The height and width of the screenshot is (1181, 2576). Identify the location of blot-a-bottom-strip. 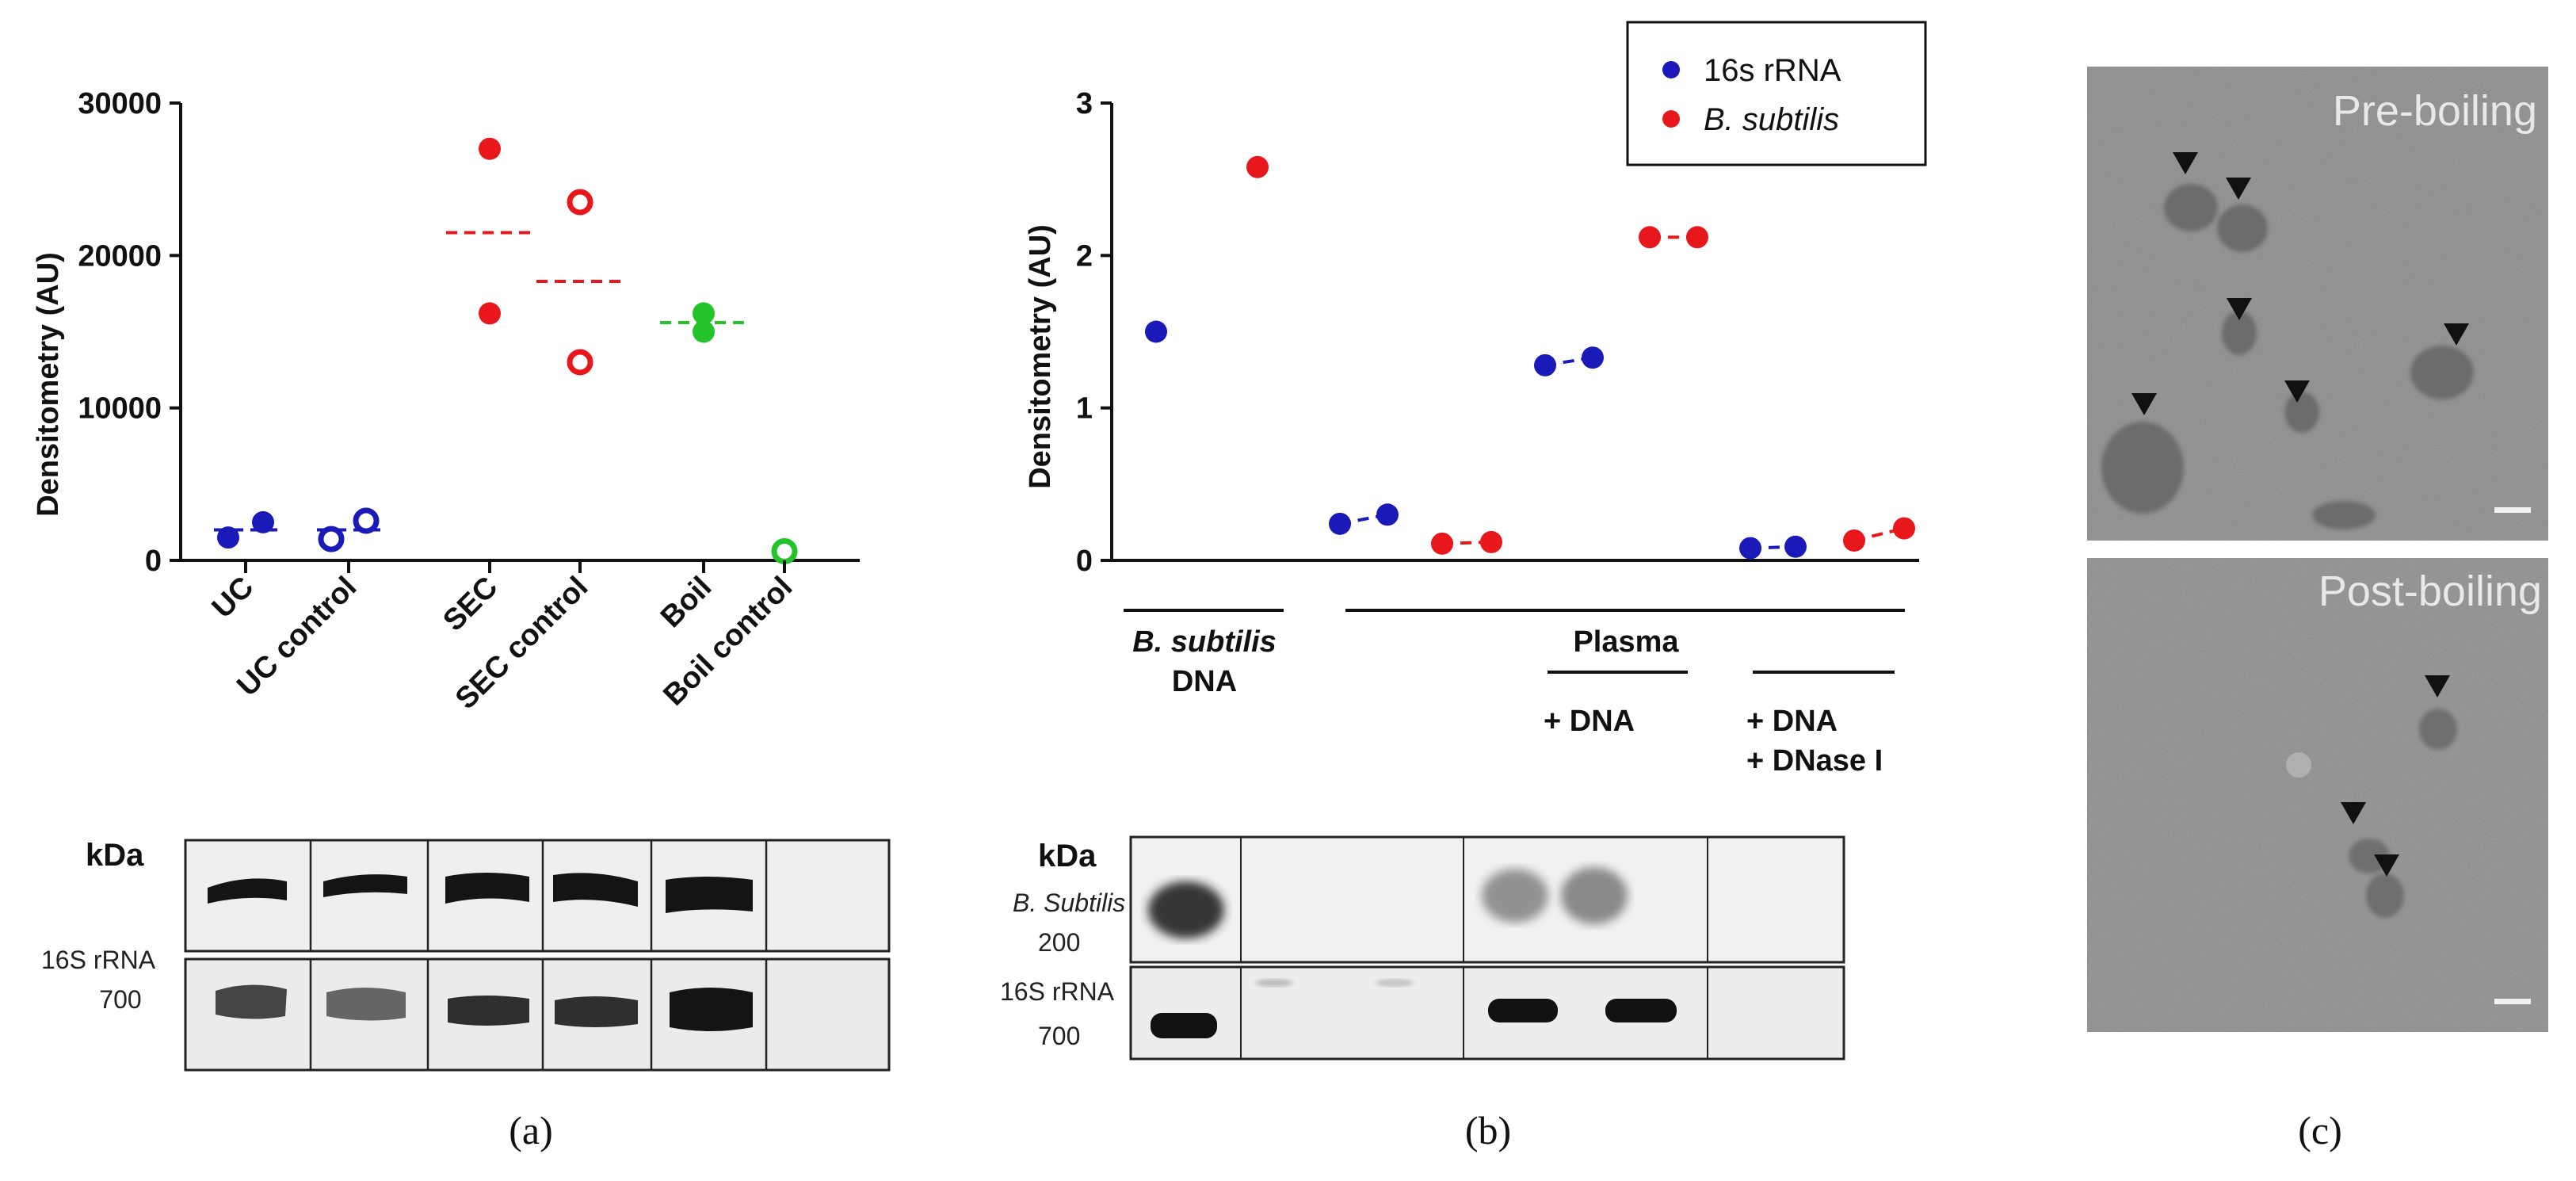
(537, 1014).